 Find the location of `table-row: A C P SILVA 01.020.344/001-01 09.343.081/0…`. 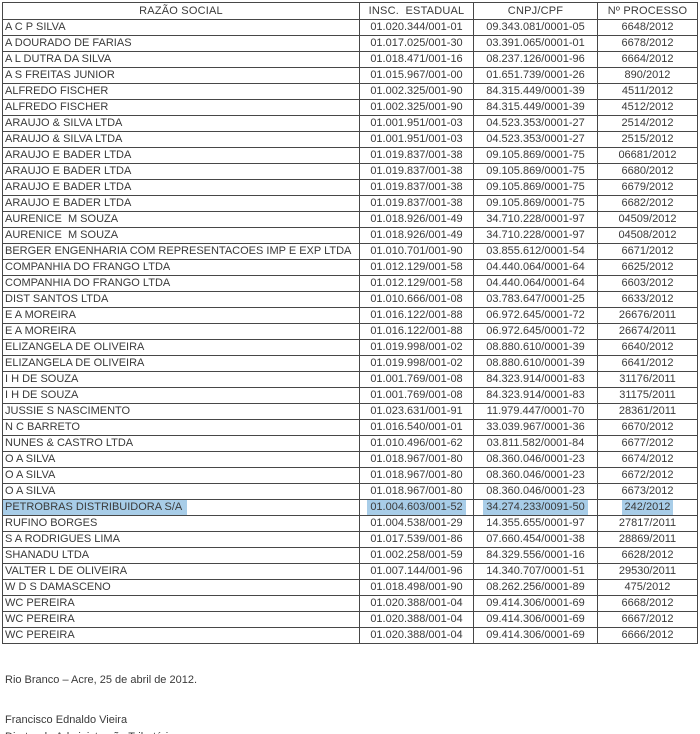

table-row: A C P SILVA 01.020.344/001-01 09.343.081/0… is located at coordinates (350, 27).